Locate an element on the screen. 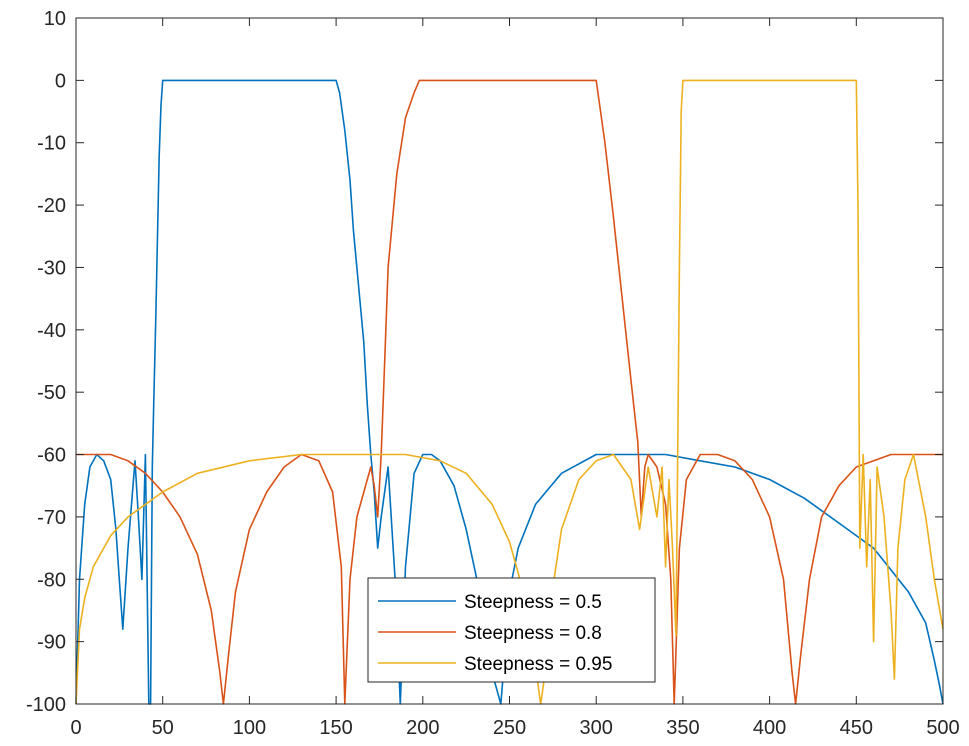 This screenshot has height=746, width=969. y-tick-label: 0 is located at coordinates (60, 81).